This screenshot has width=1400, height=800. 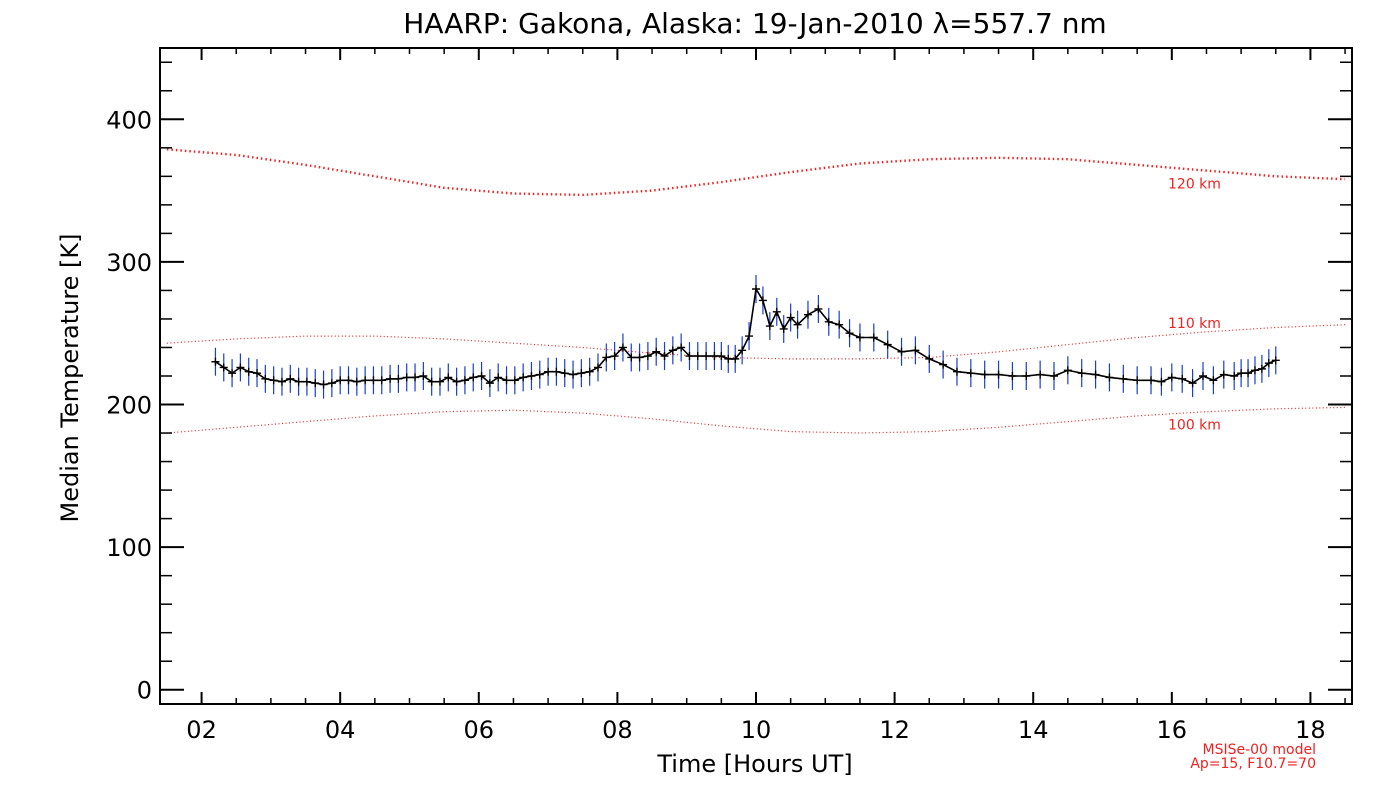 What do you see at coordinates (1194, 185) in the screenshot?
I see `model-label-120-km: 120 km` at bounding box center [1194, 185].